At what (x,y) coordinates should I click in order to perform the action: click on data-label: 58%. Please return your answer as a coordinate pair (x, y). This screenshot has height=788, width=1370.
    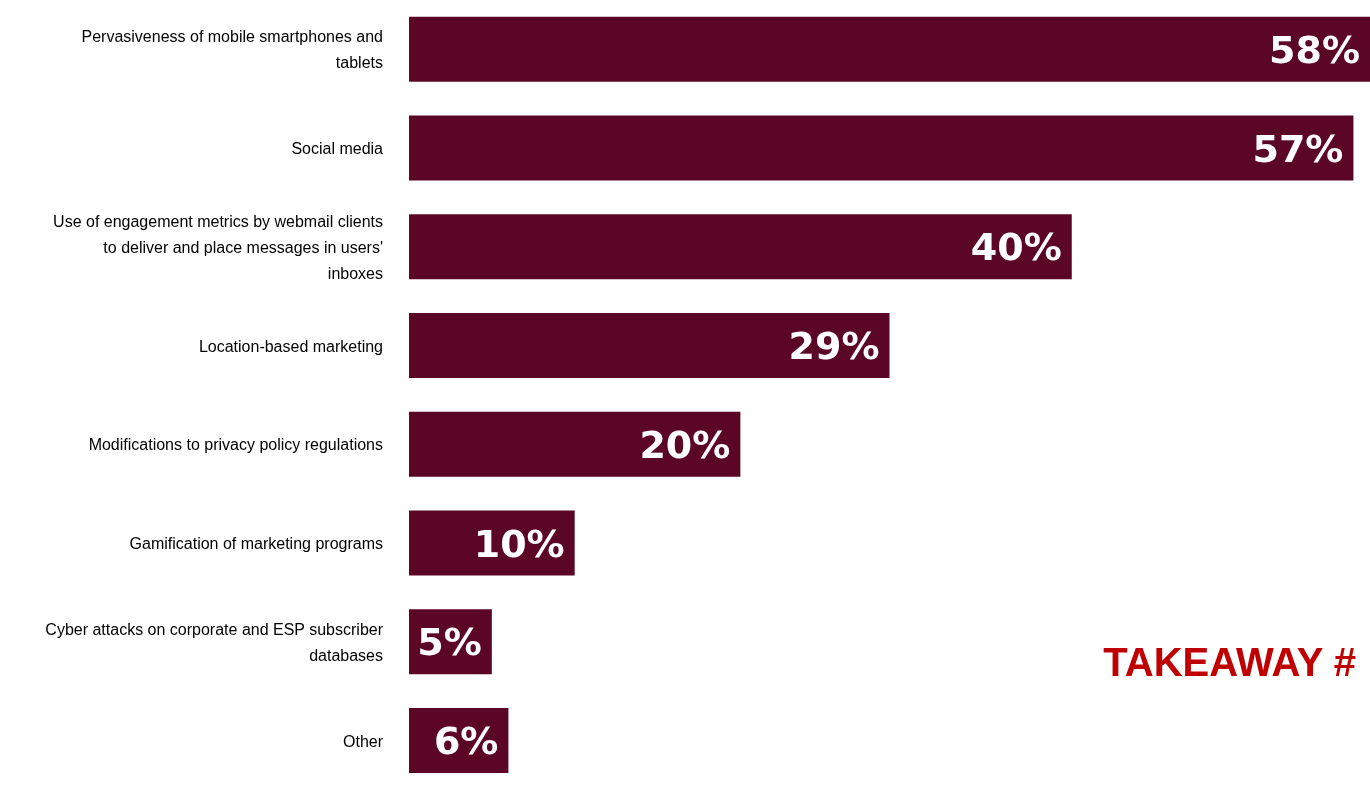
    Looking at the image, I should click on (1314, 49).